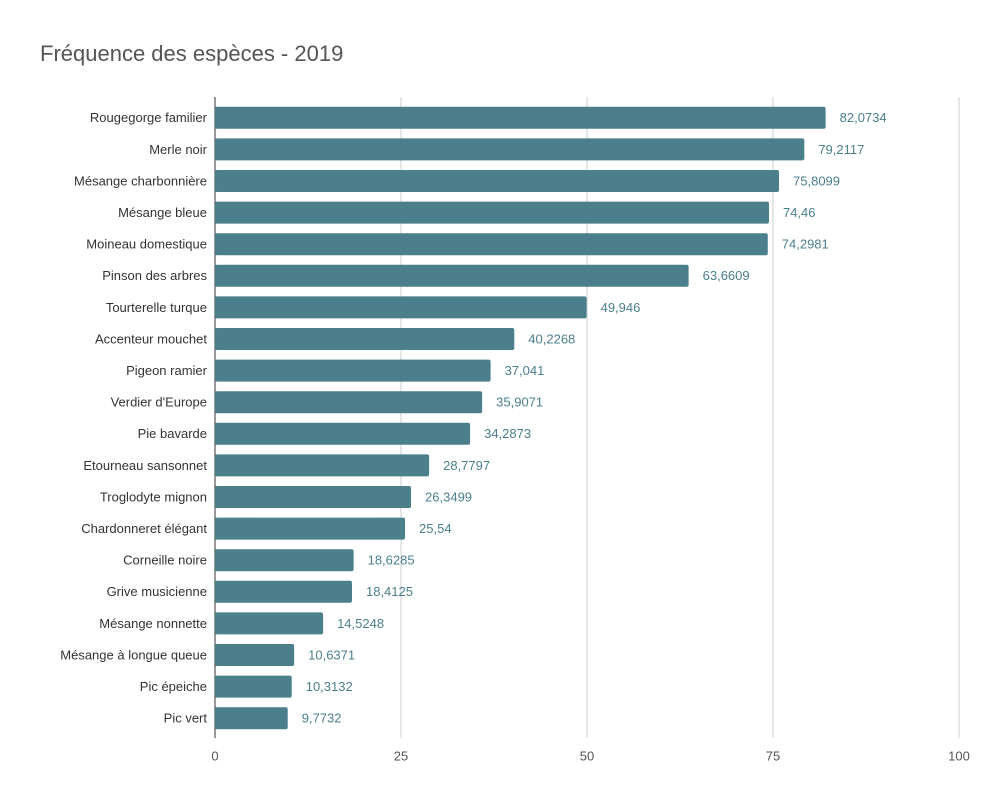 The image size is (1000, 805). Describe the element at coordinates (331, 654) in the screenshot. I see `value-label: 10,6371` at that location.